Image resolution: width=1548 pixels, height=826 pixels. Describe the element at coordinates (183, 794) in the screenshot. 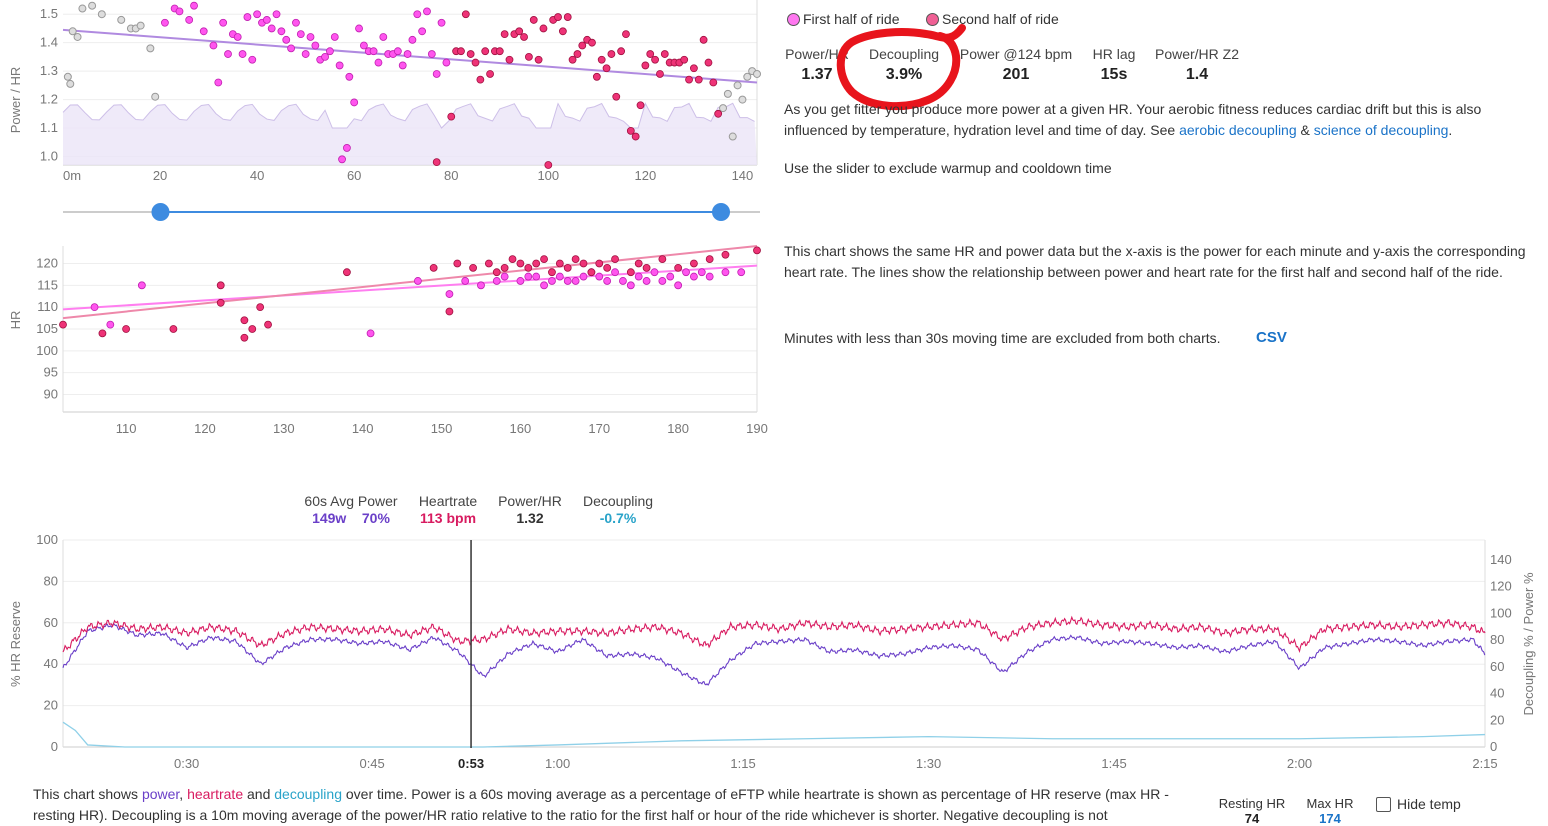

I see `bottom-sep-1: ,` at that location.